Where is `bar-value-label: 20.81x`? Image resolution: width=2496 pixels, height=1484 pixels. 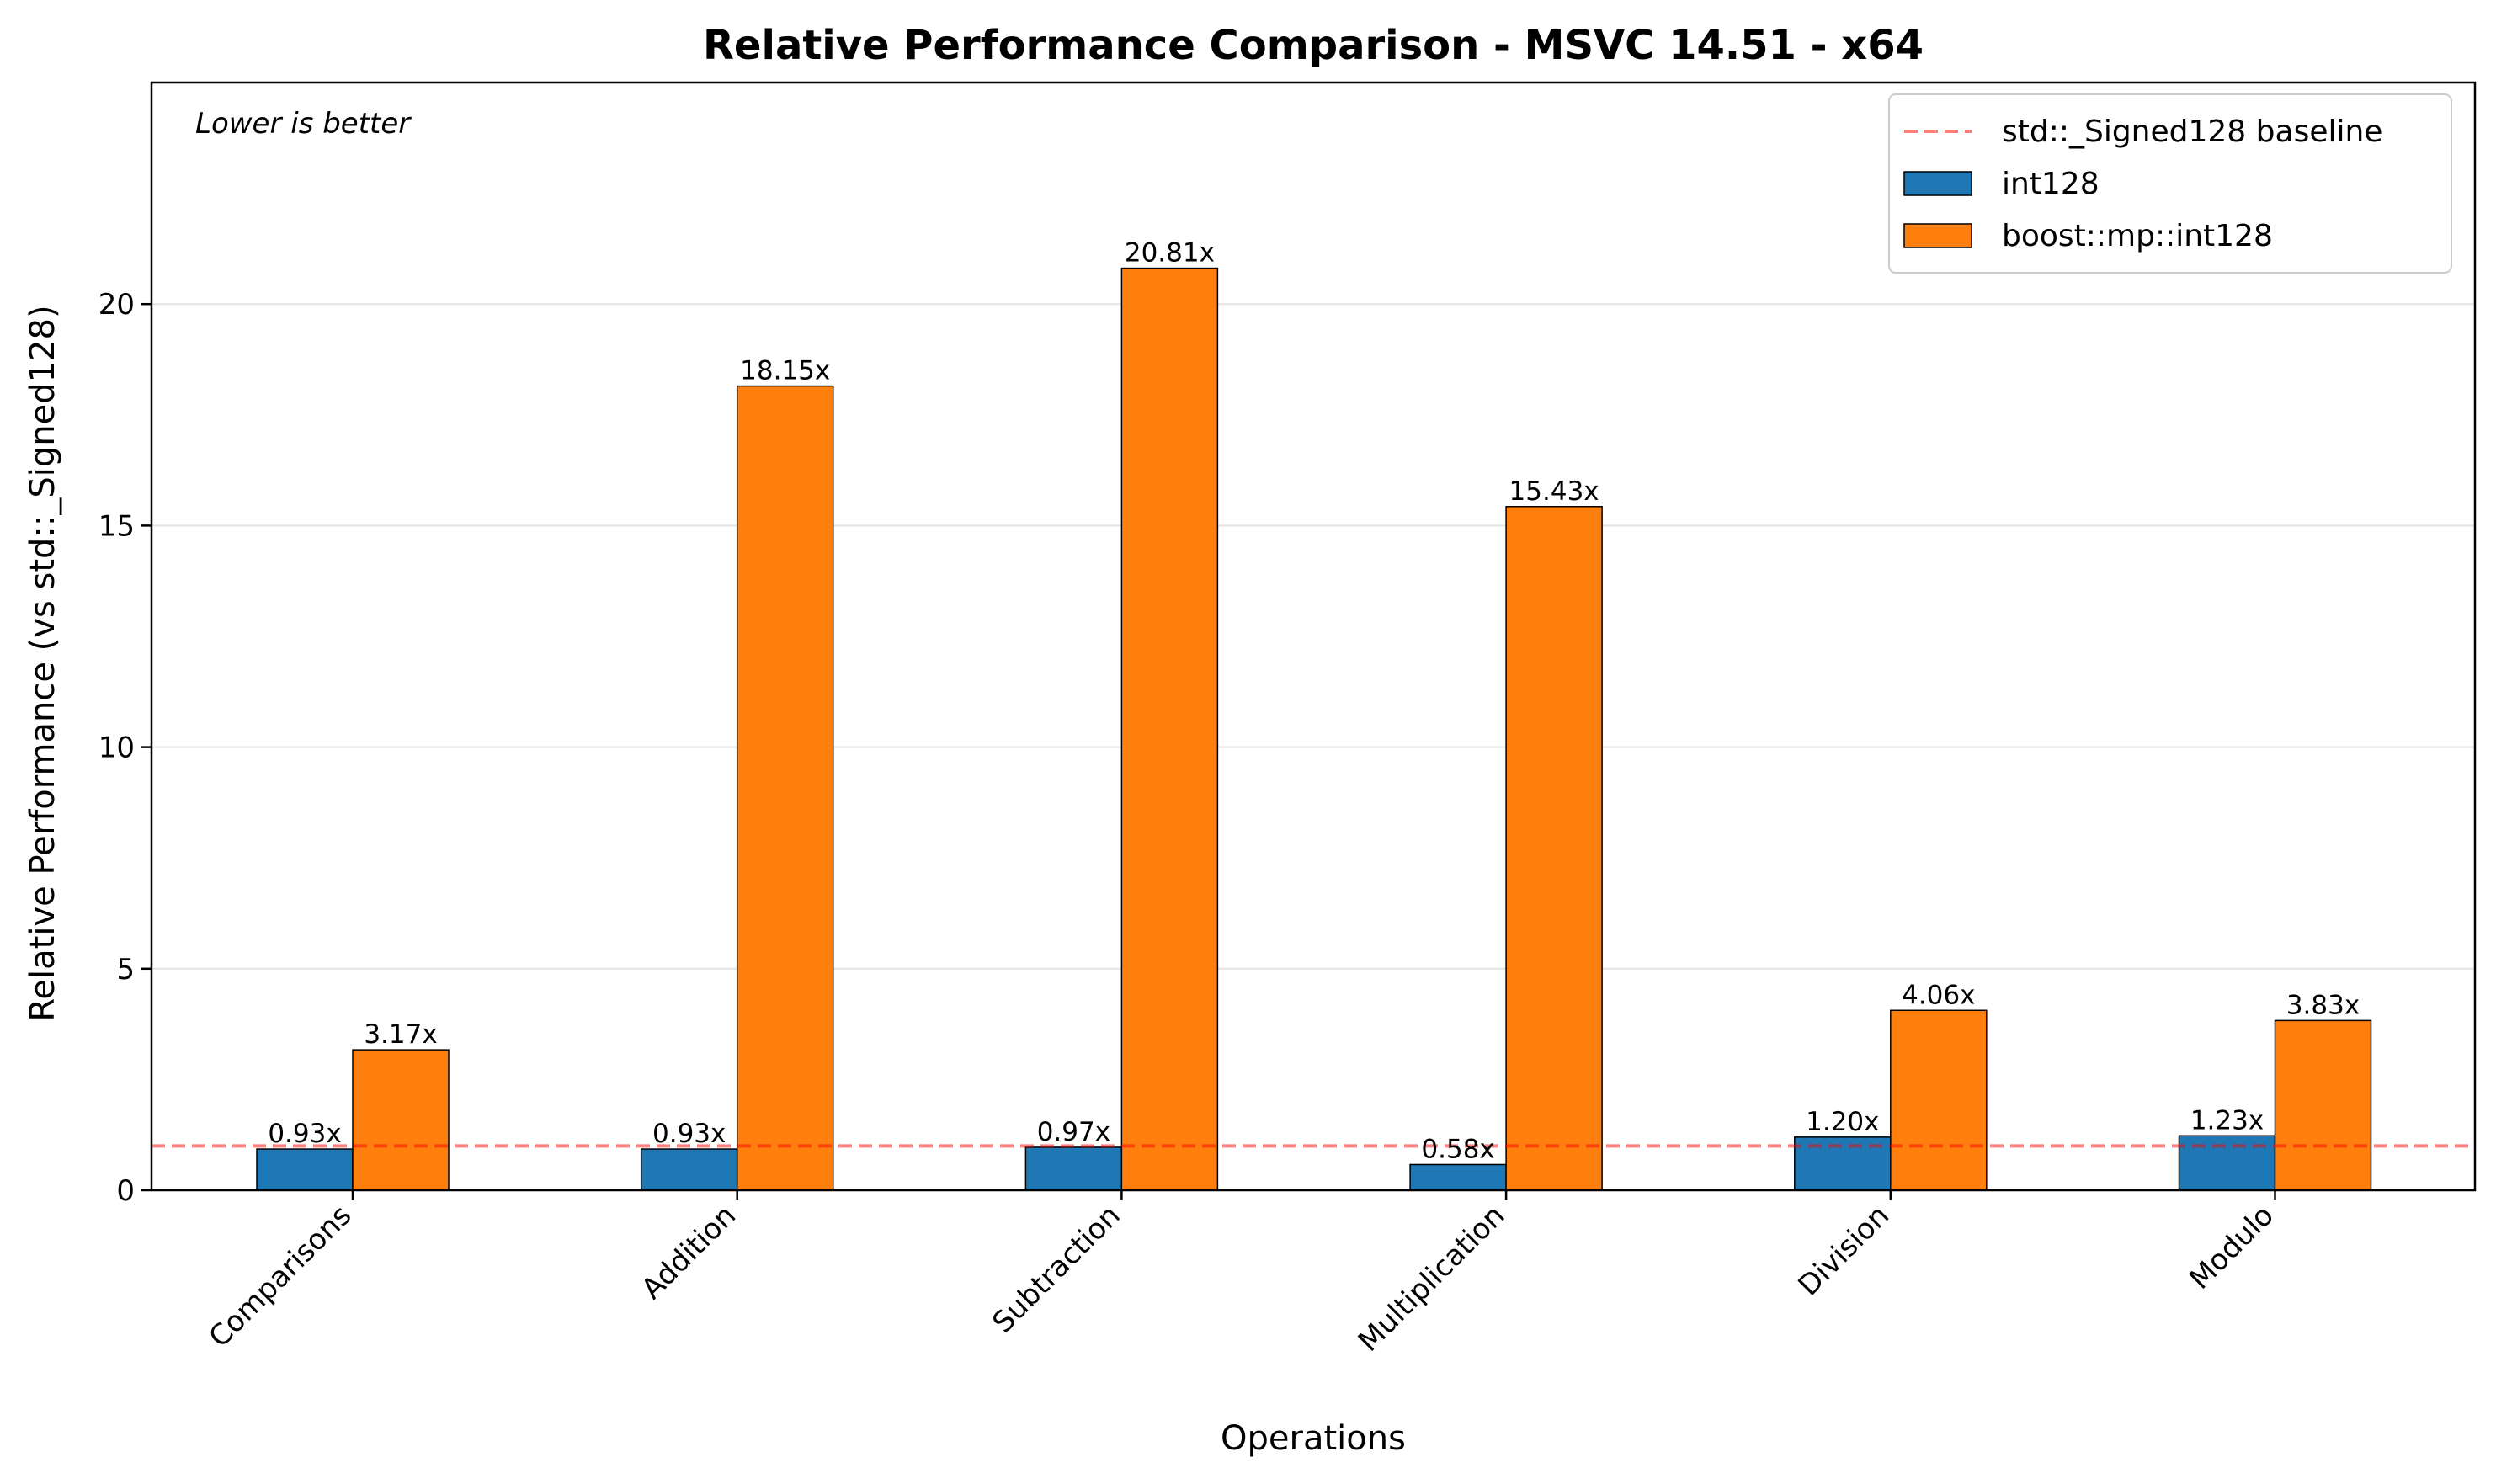
bar-value-label: 20.81x is located at coordinates (1170, 253).